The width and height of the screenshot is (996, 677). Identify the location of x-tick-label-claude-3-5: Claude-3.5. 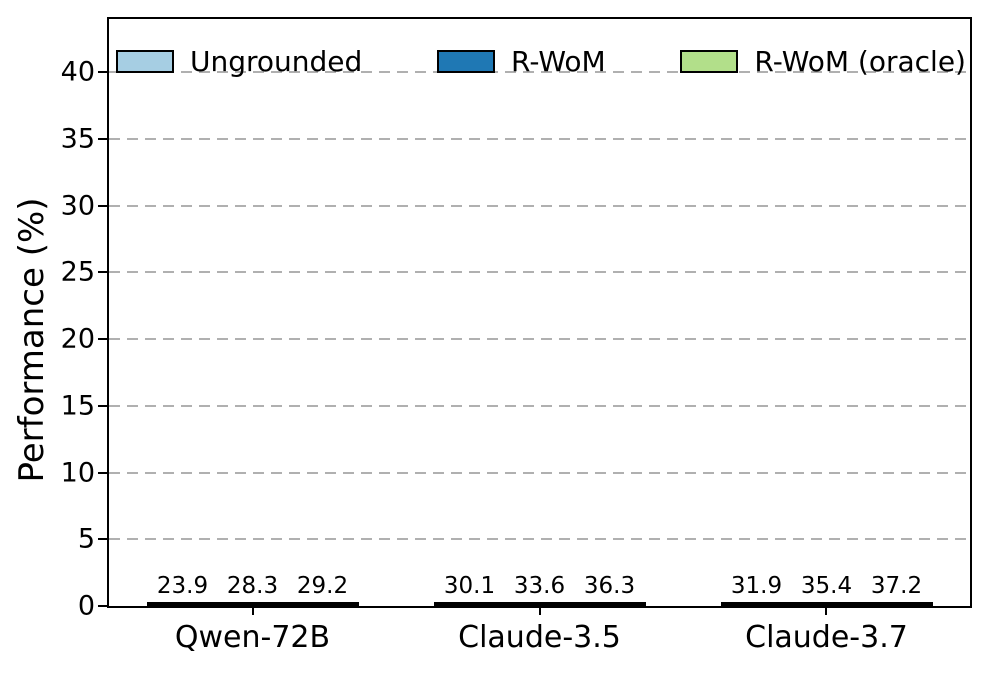
(539, 637).